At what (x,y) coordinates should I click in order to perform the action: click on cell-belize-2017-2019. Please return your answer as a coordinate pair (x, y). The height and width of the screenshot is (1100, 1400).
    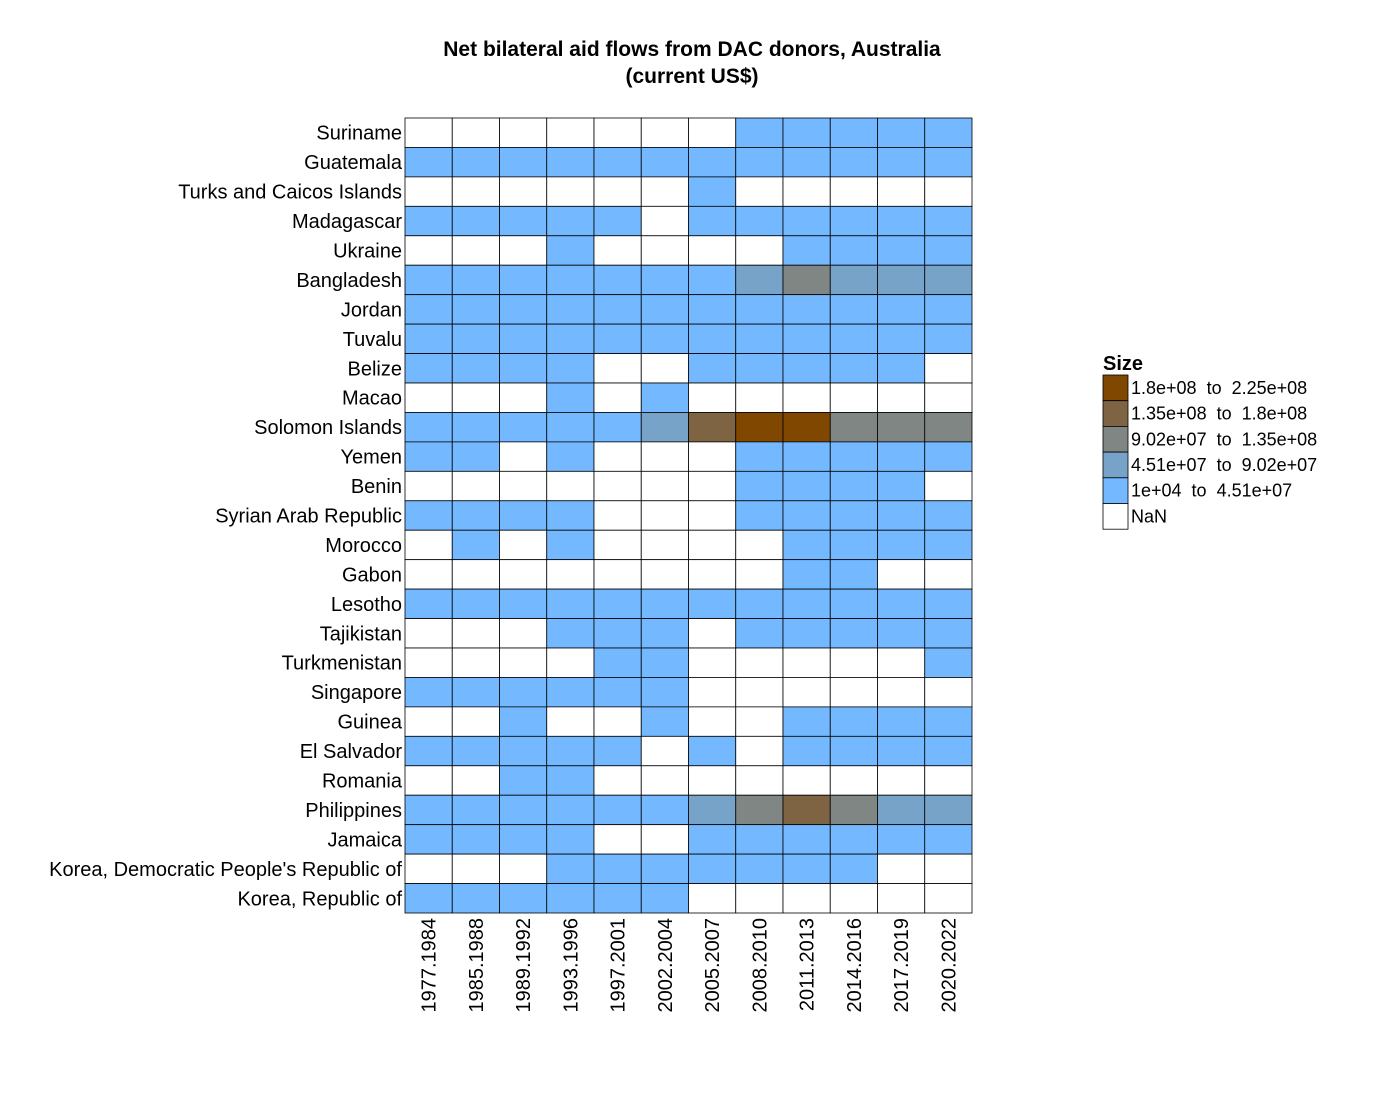
    Looking at the image, I should click on (901, 368).